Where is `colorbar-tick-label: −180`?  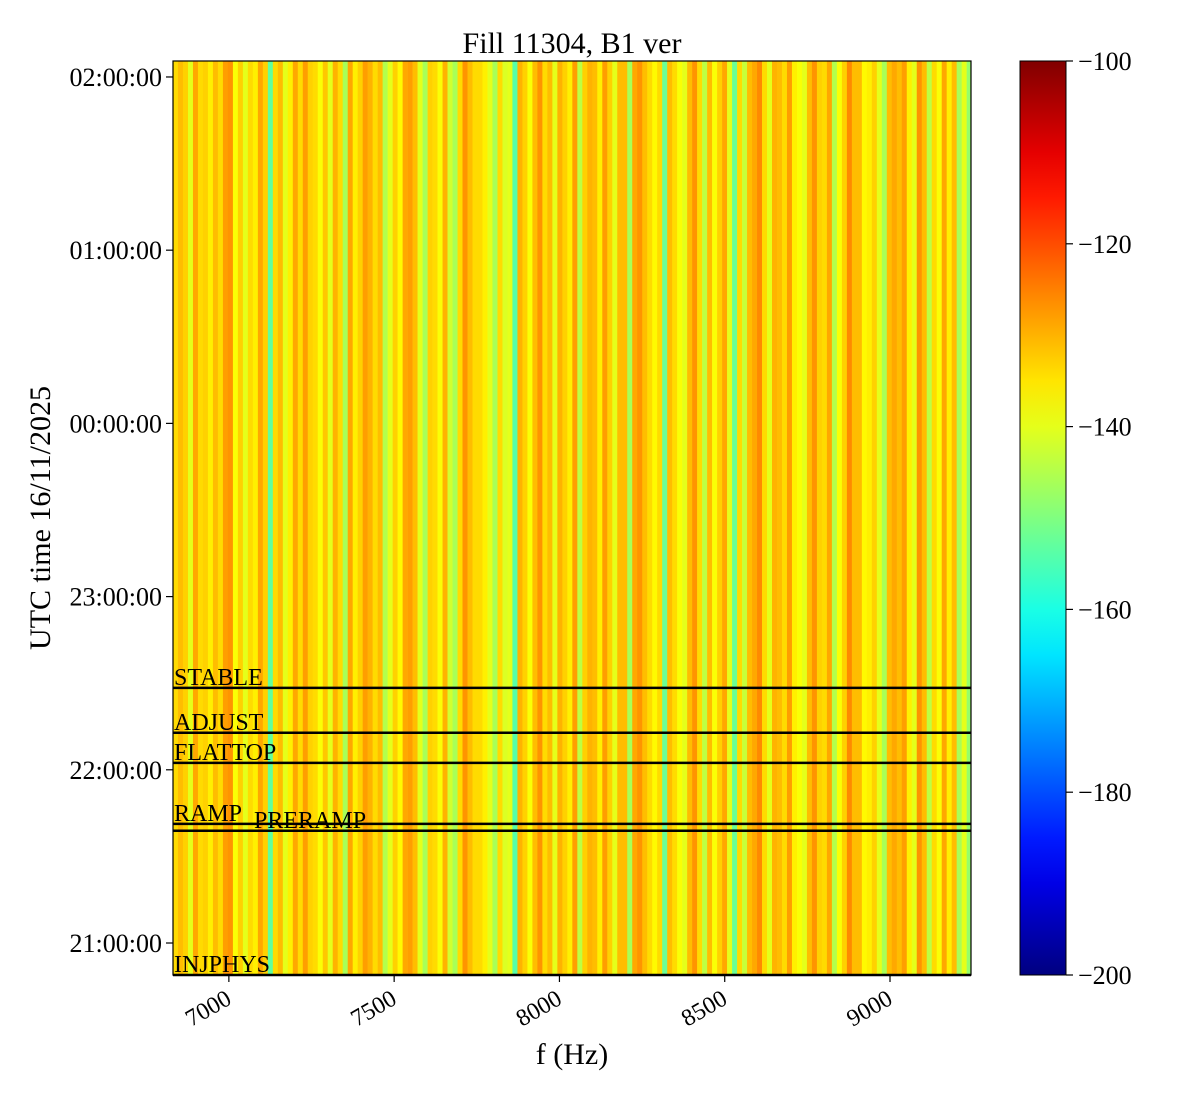 colorbar-tick-label: −180 is located at coordinates (1105, 792).